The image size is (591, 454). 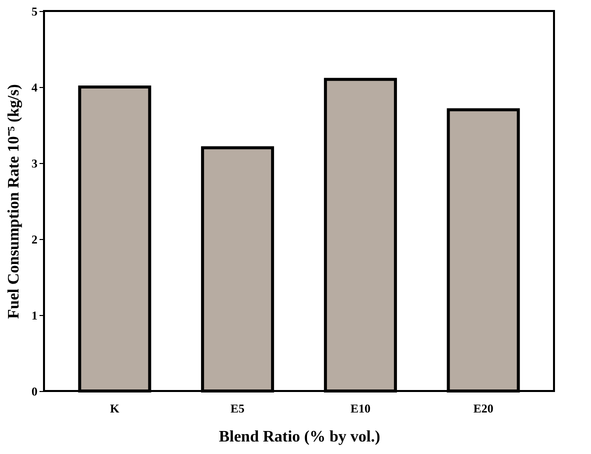 What do you see at coordinates (35, 239) in the screenshot?
I see `y-tick-label: 2` at bounding box center [35, 239].